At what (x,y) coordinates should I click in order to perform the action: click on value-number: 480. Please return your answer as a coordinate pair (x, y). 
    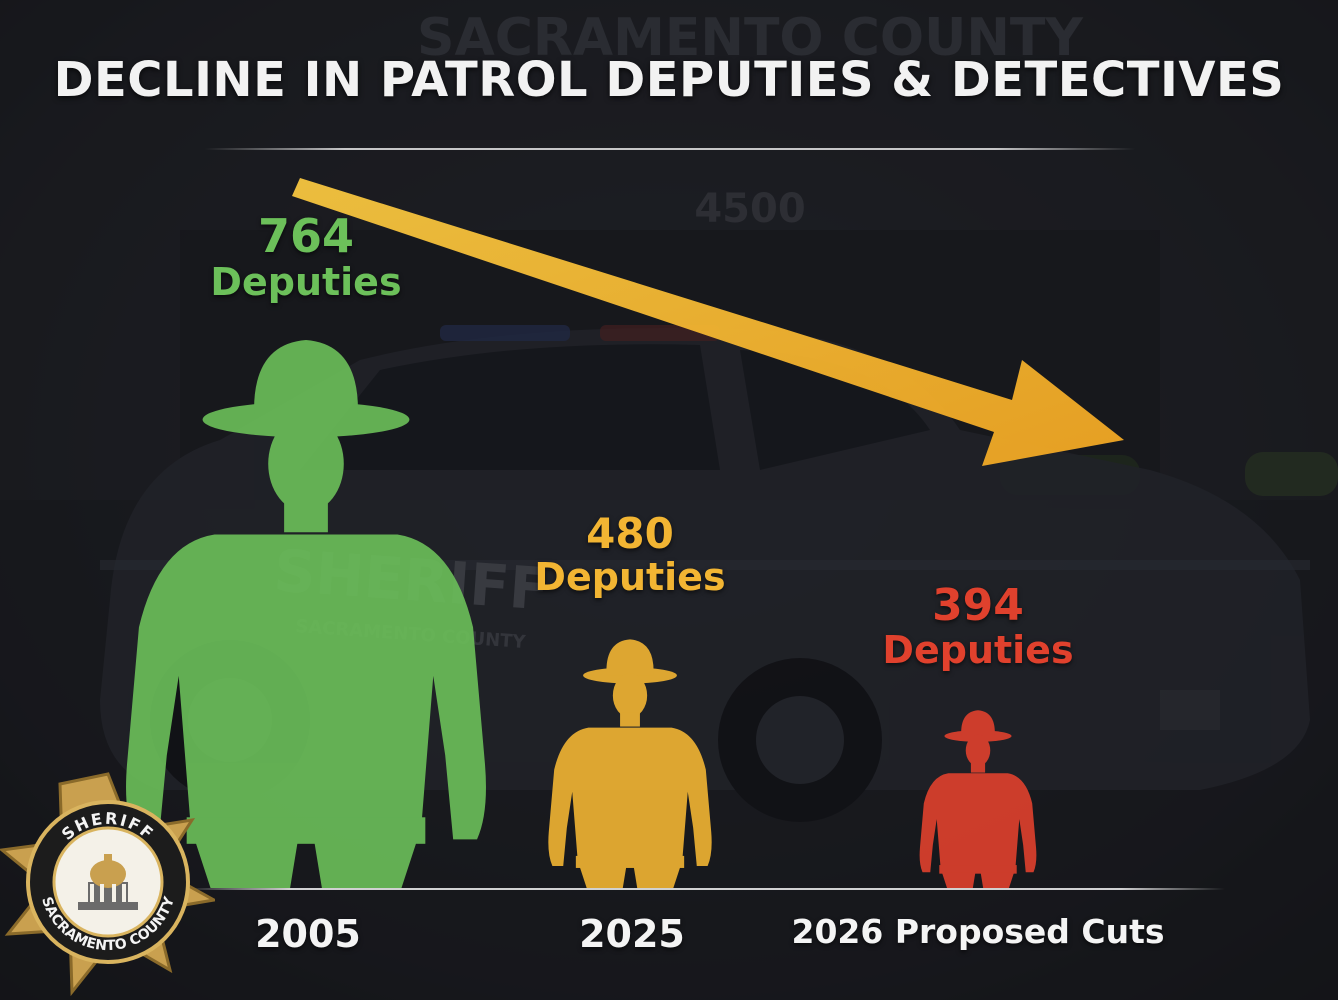
    Looking at the image, I should click on (630, 534).